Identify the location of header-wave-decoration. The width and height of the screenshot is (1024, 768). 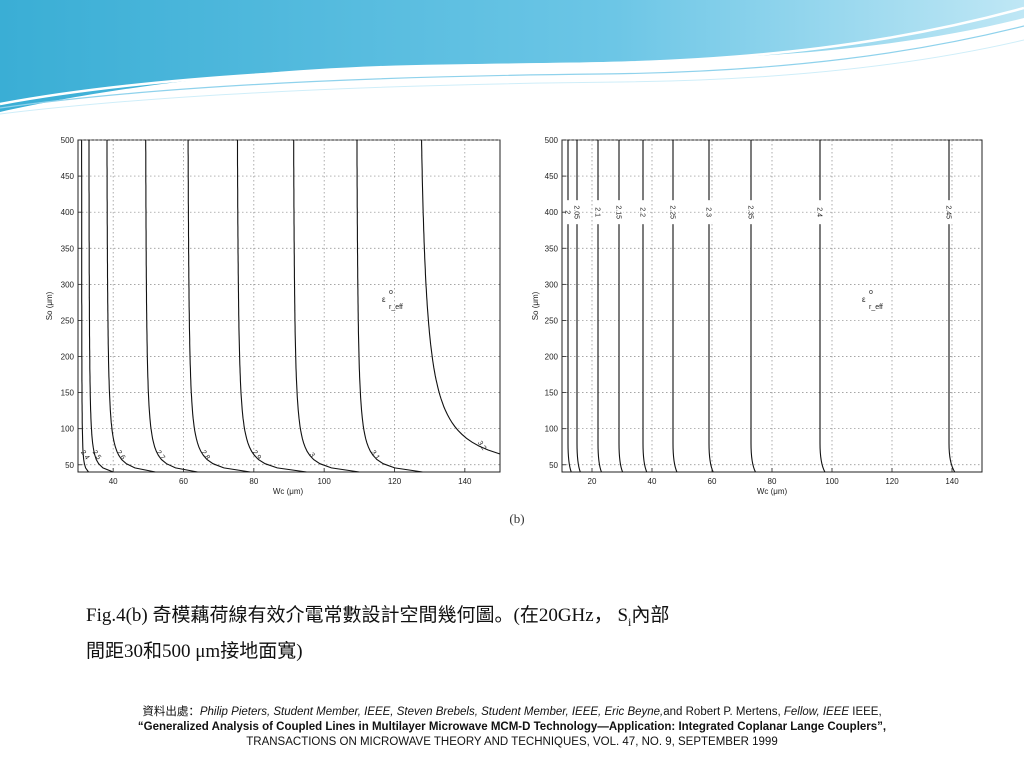
(512, 57).